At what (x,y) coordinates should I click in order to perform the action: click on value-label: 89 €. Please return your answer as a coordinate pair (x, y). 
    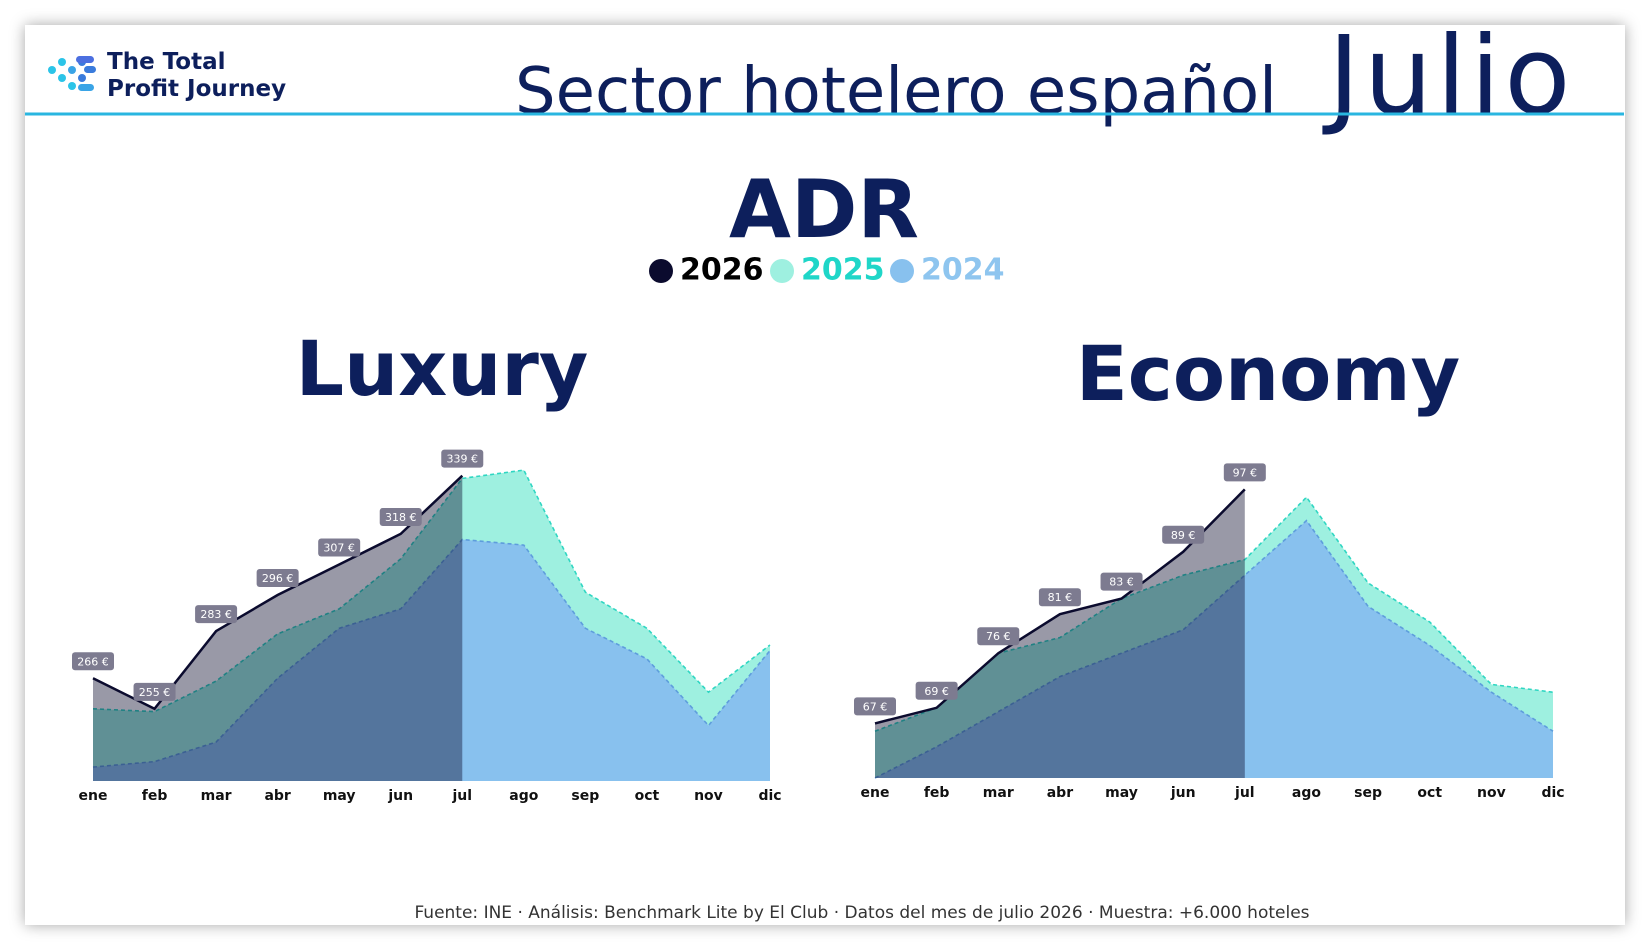
    Looking at the image, I should click on (1183, 535).